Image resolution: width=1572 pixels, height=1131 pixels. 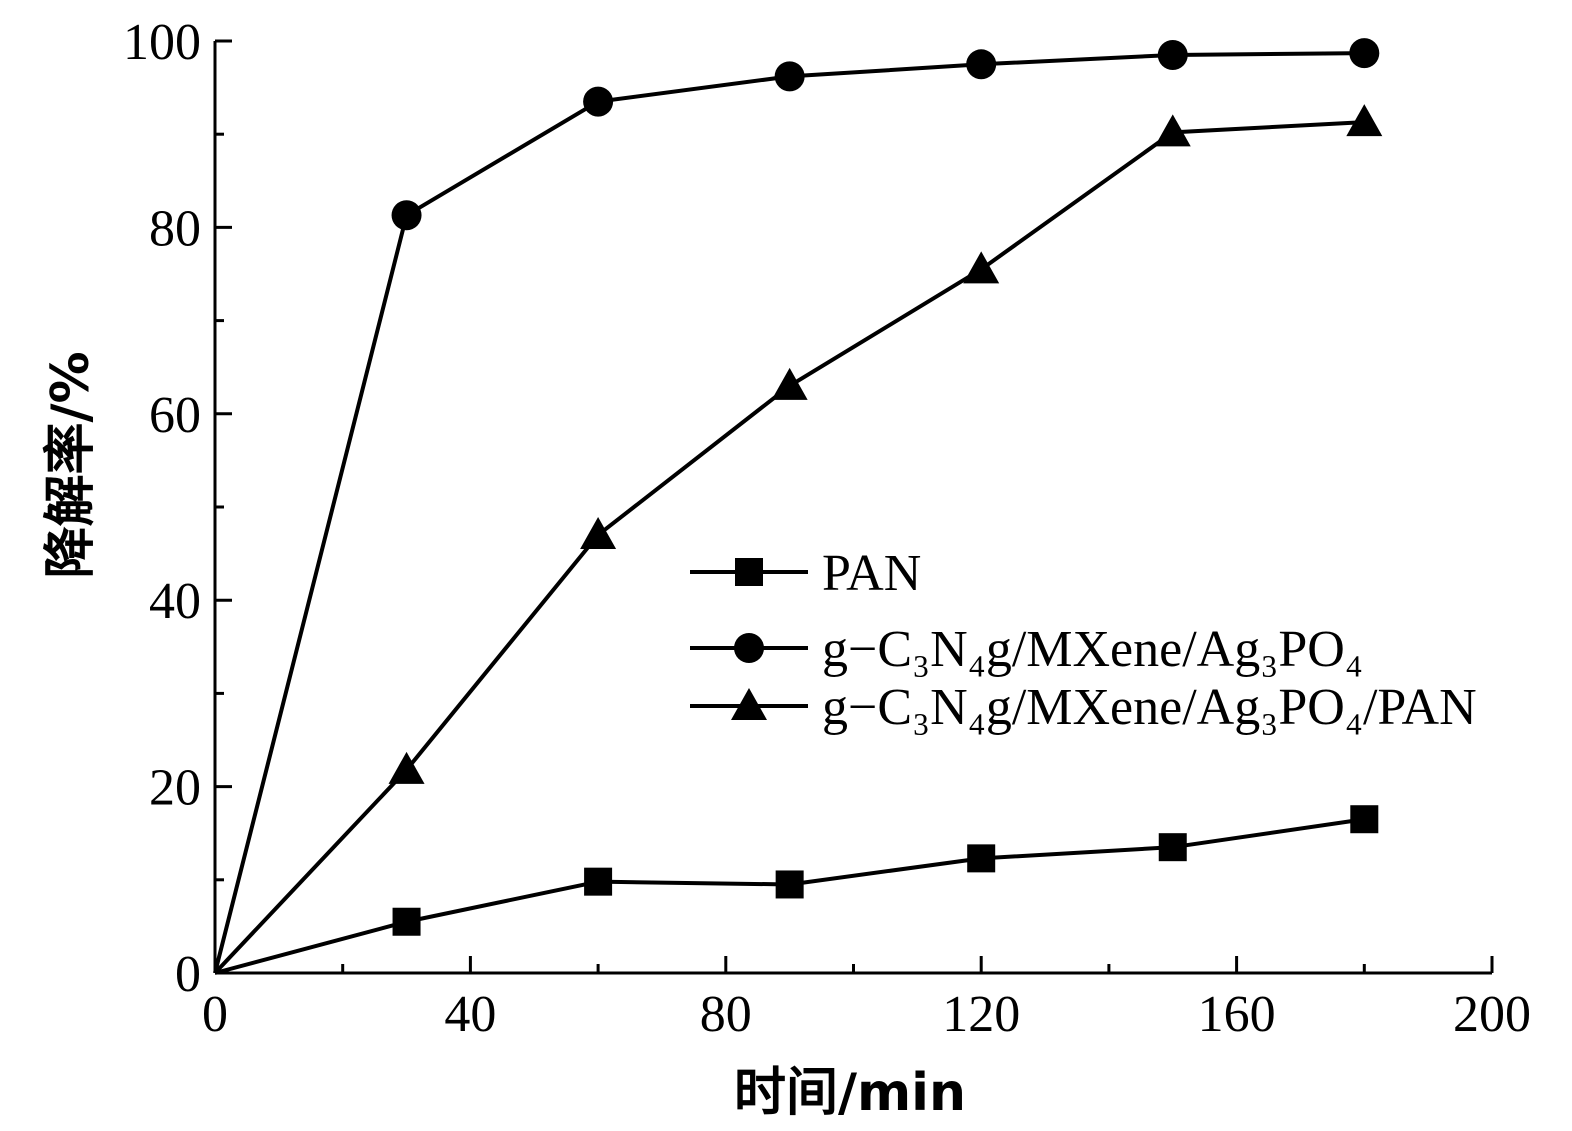 What do you see at coordinates (470, 1014) in the screenshot?
I see `x-tick-label: 40` at bounding box center [470, 1014].